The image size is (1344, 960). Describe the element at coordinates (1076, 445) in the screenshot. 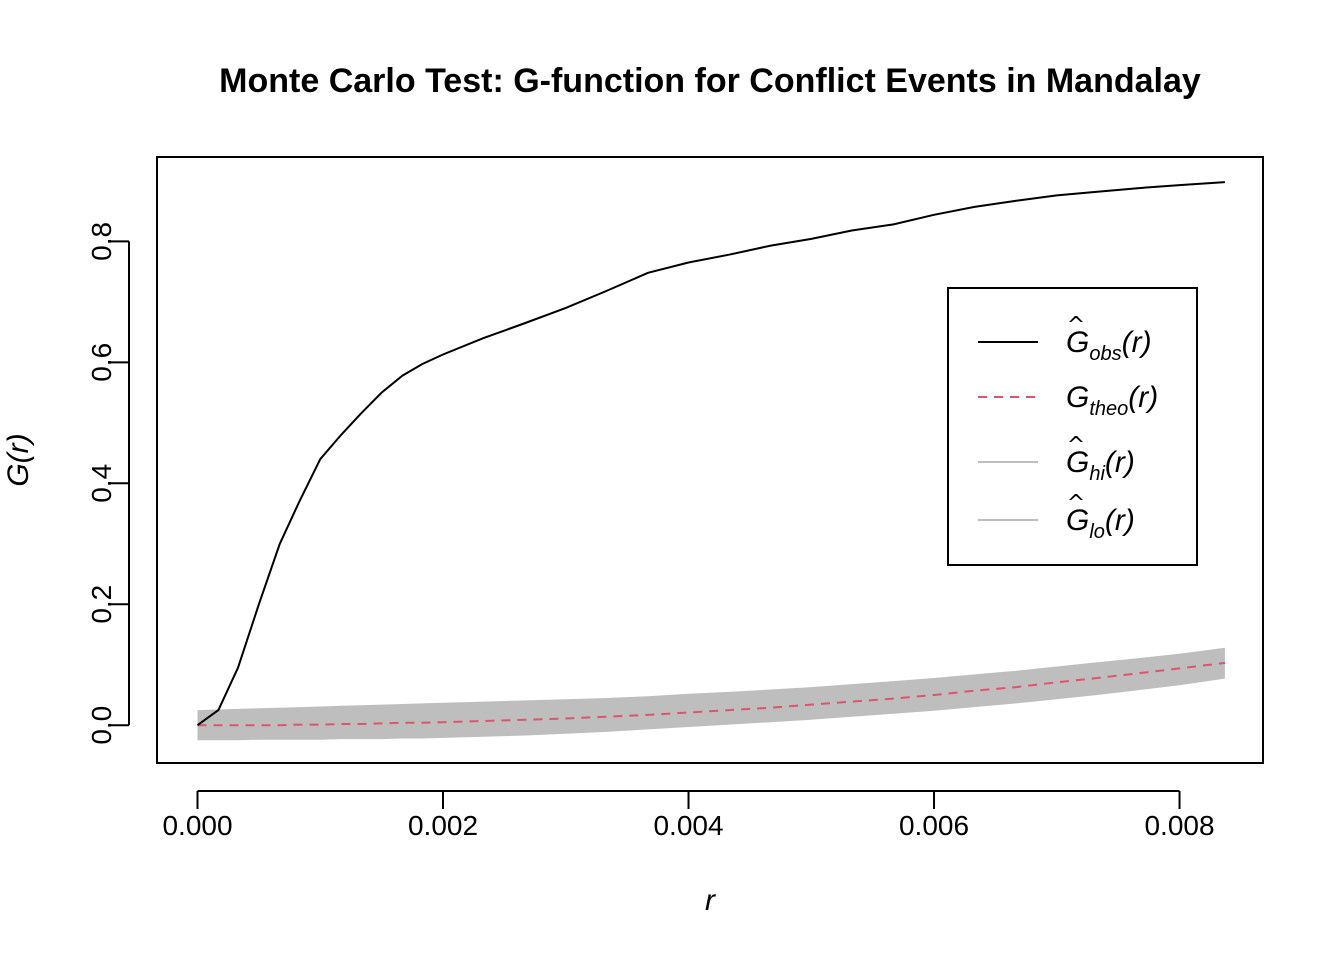

I see `legend-hat-hi: ^` at that location.